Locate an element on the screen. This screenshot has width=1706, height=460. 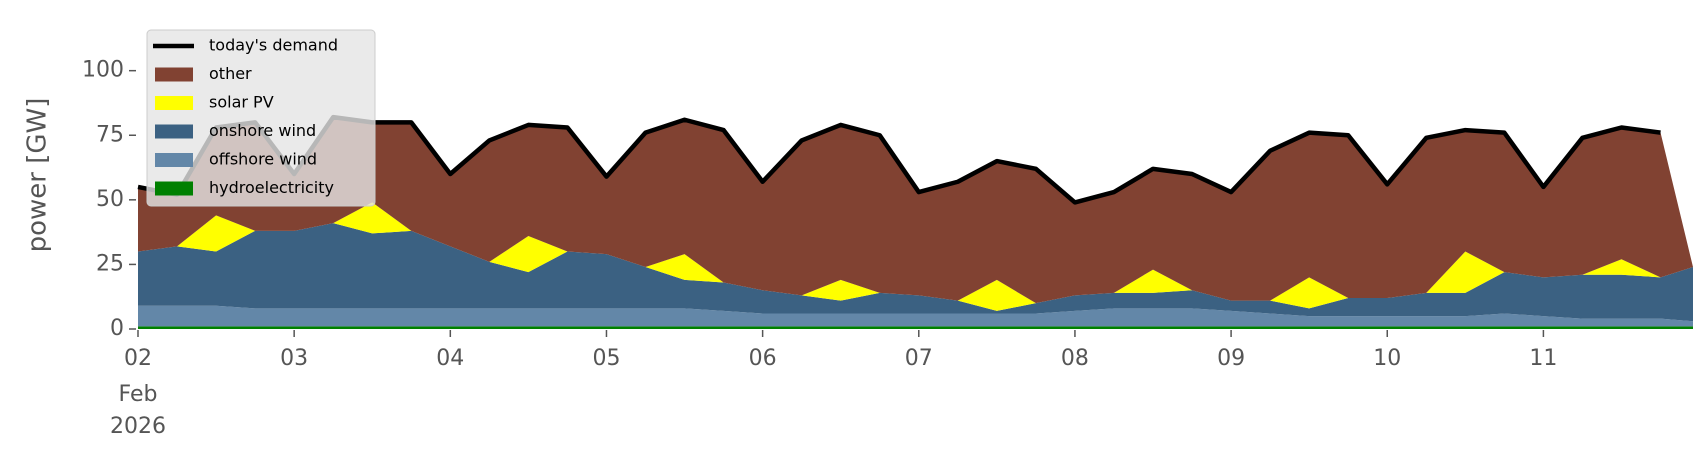
legend-box is located at coordinates (261, 118).